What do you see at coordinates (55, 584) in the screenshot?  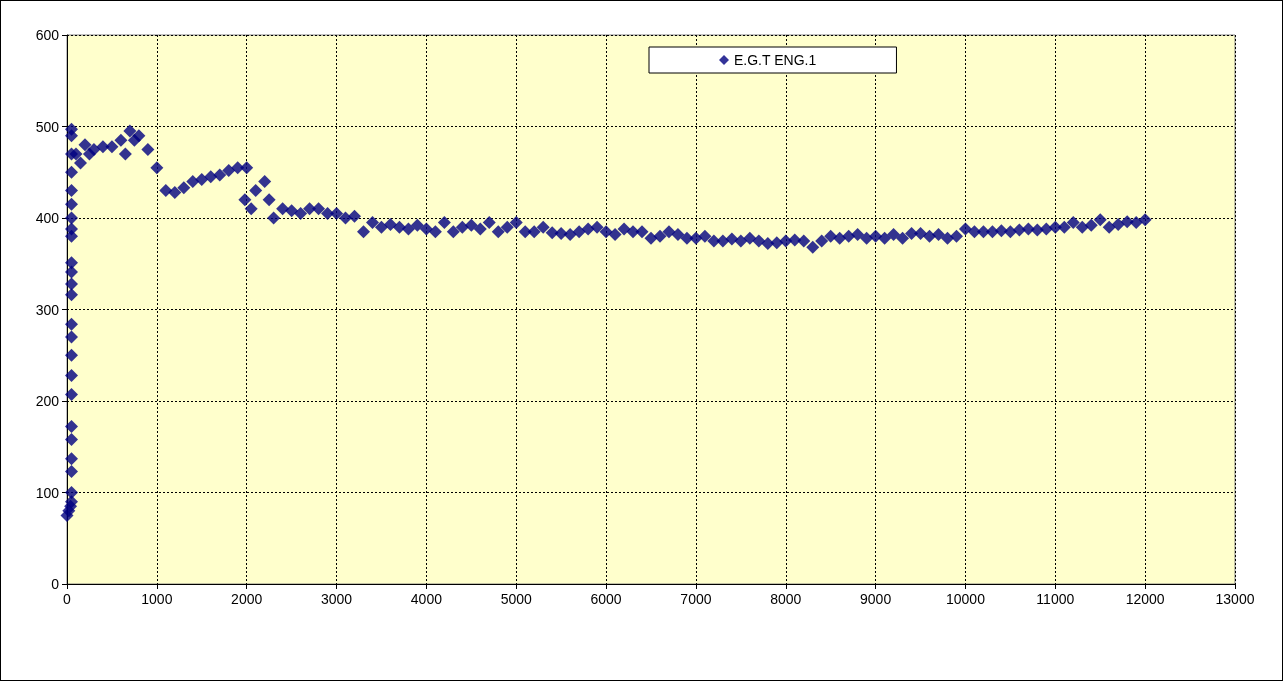 I see `y-tick-label: 0` at bounding box center [55, 584].